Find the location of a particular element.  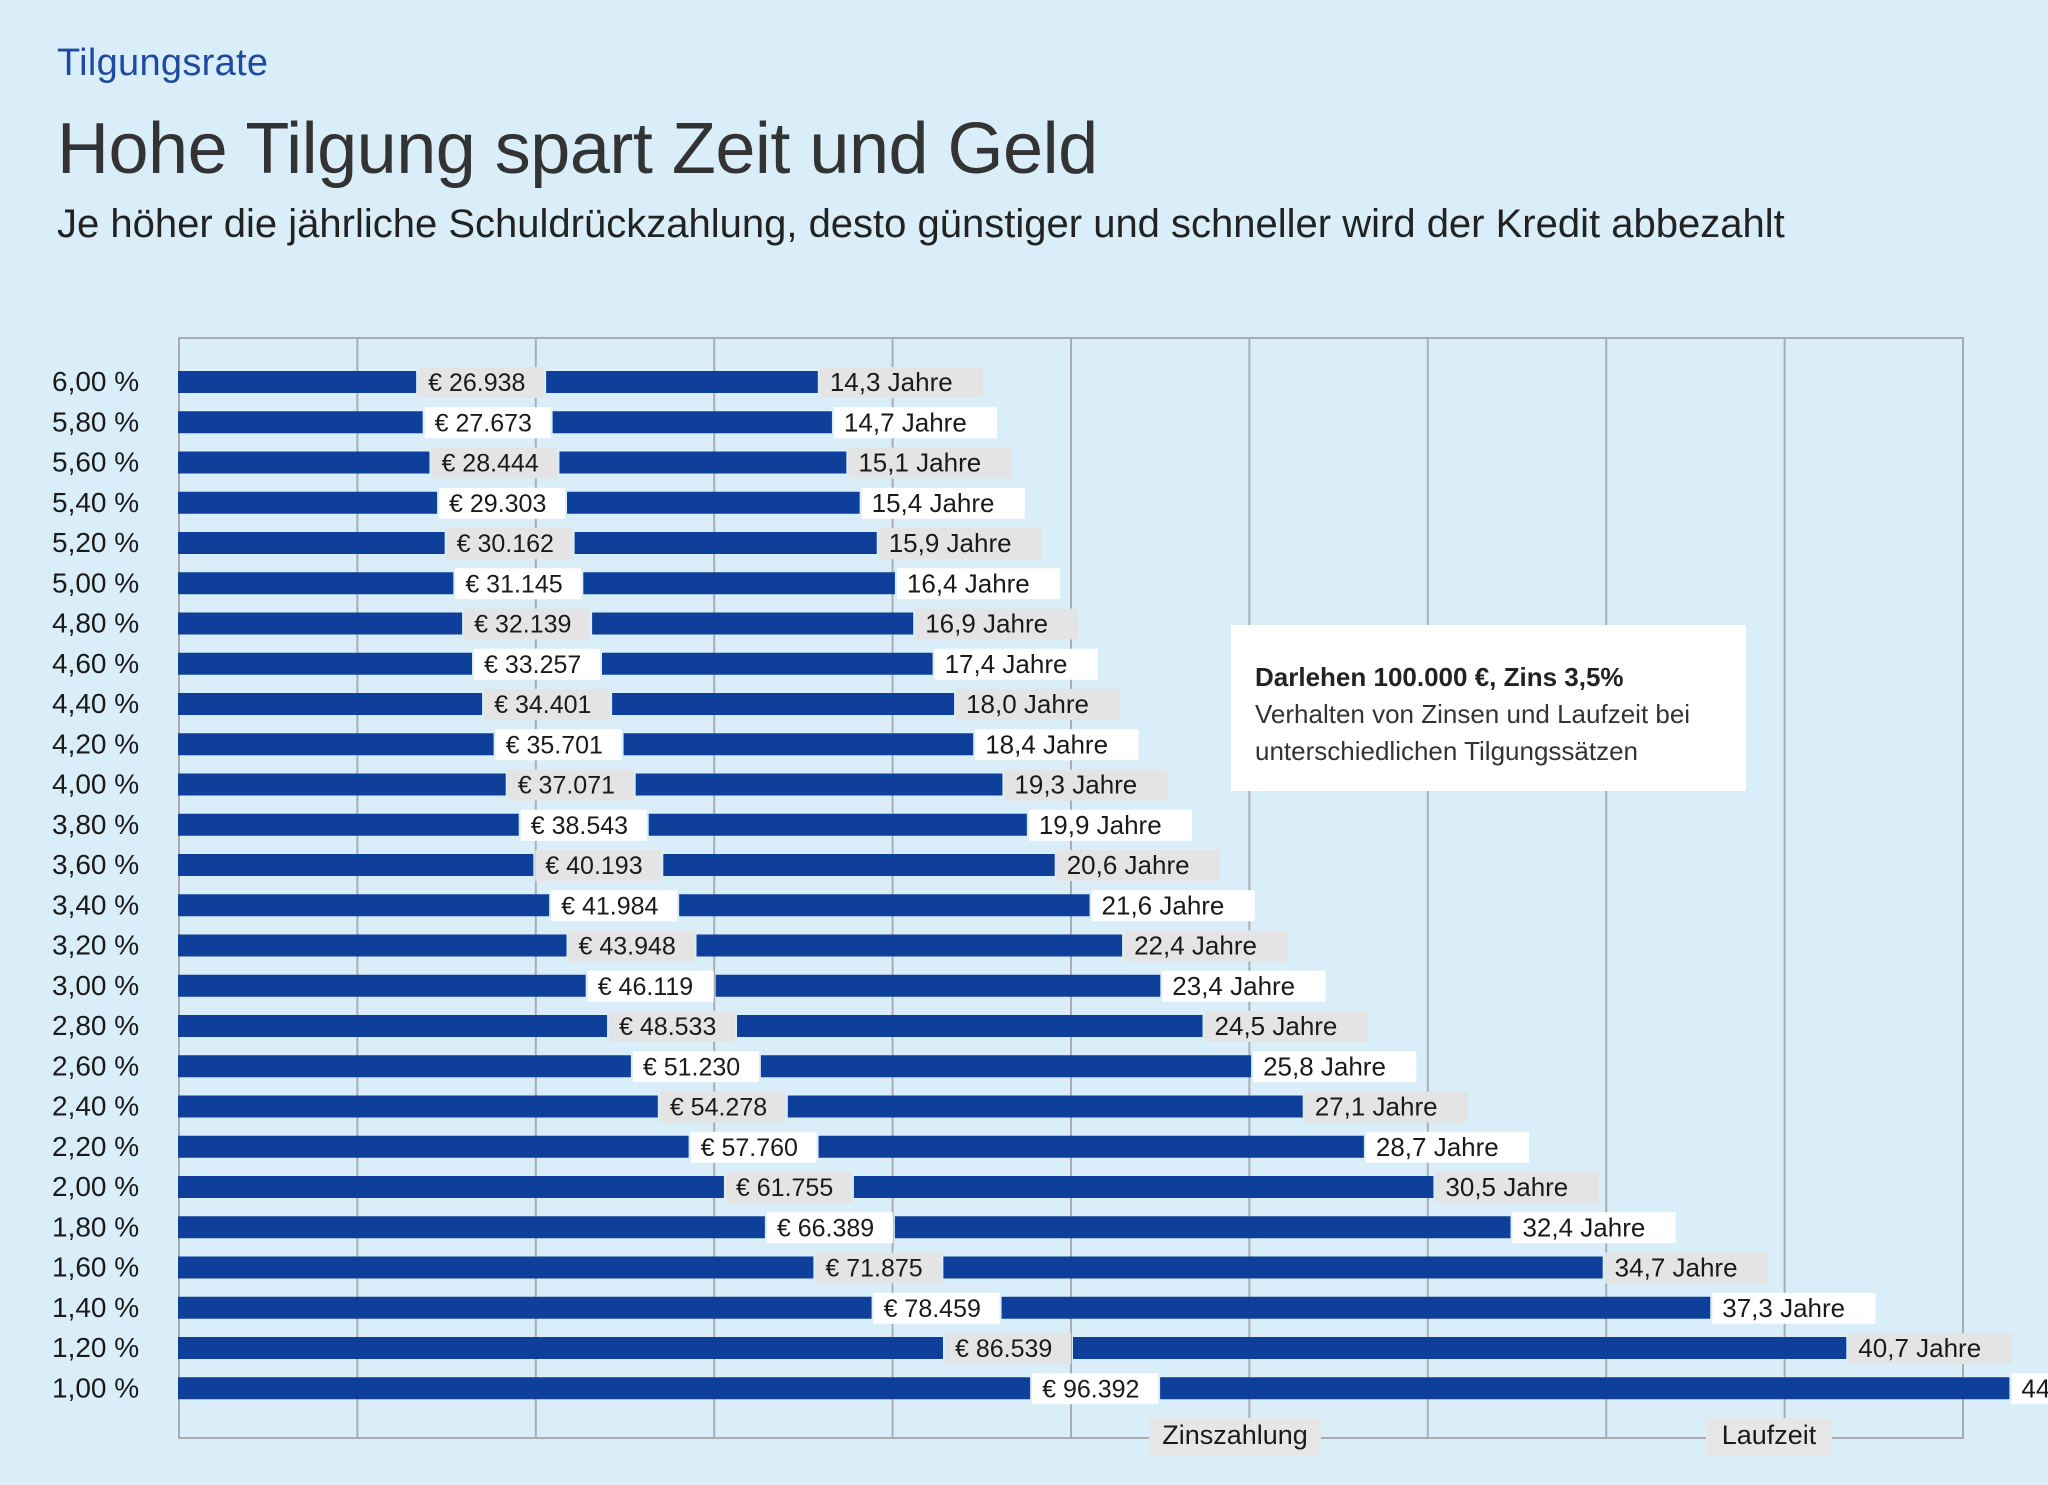

data-label-laufzeit: 23,4 Jahre is located at coordinates (1233, 986).